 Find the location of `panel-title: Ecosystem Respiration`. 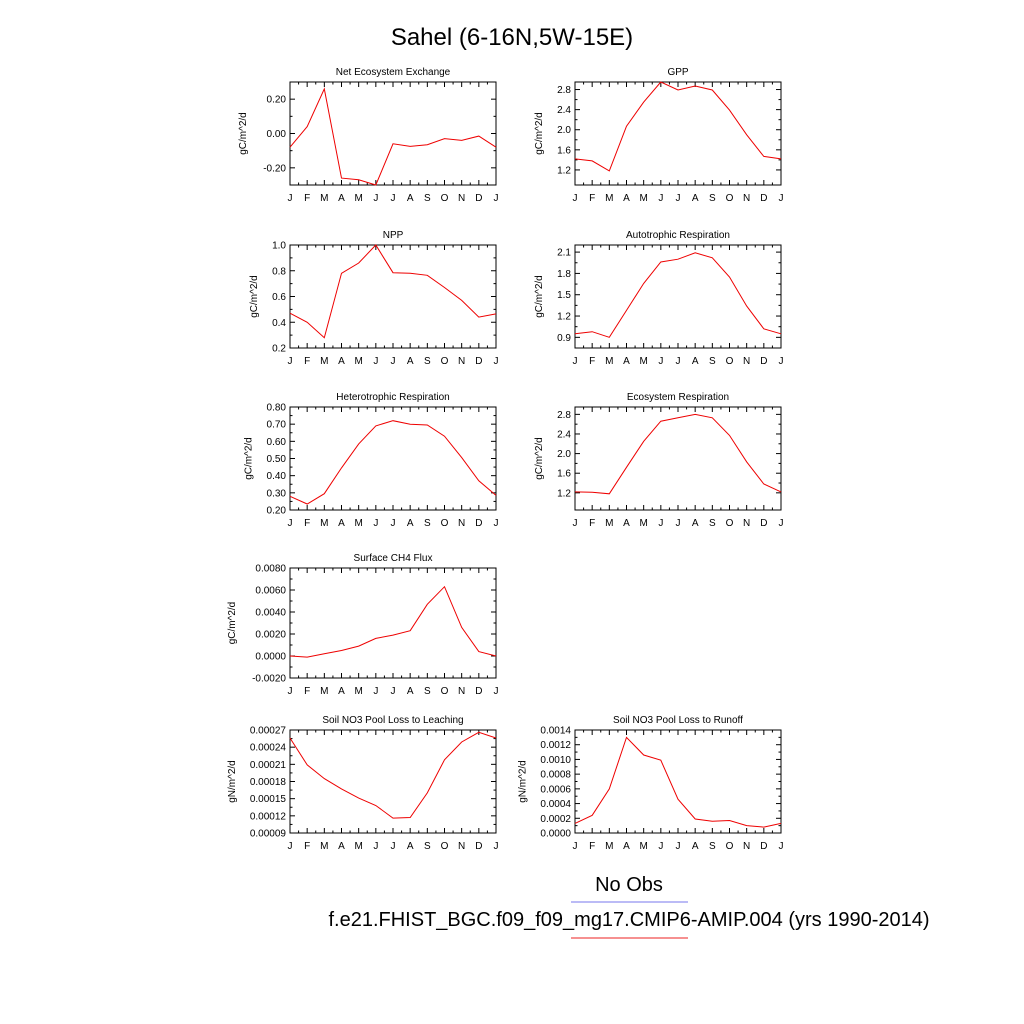

panel-title: Ecosystem Respiration is located at coordinates (678, 397).